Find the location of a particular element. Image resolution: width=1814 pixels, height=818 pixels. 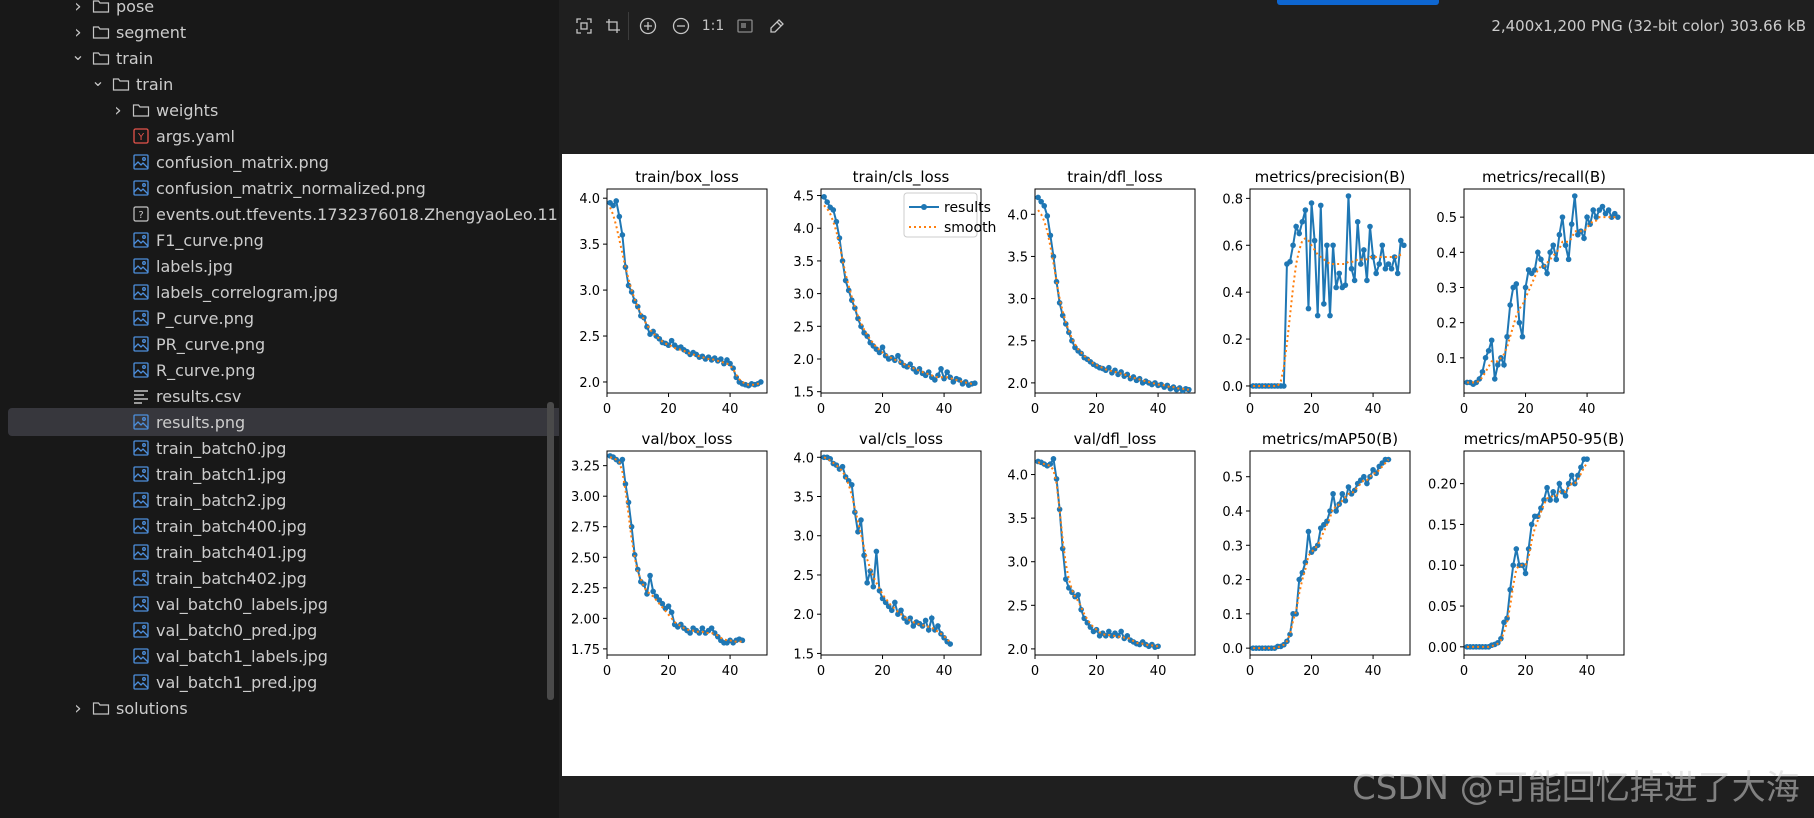

y-tick-label: 2.0 is located at coordinates (589, 383).